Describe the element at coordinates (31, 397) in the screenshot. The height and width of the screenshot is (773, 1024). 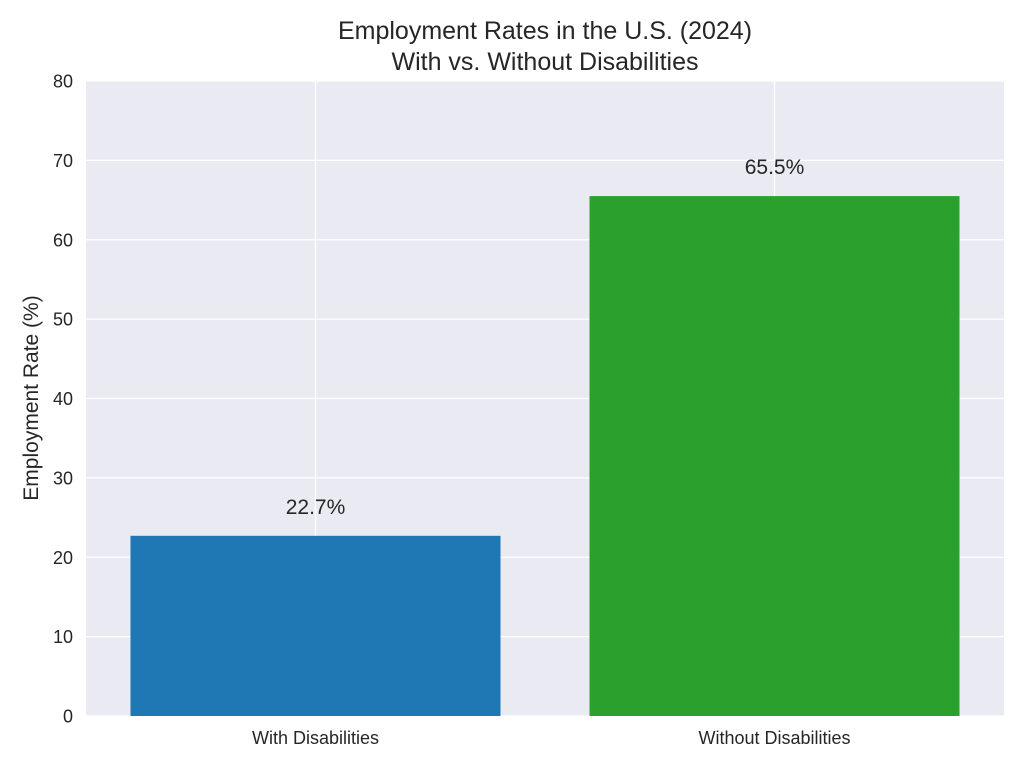
I see `y-axis-label: Employment Rate (%)` at that location.